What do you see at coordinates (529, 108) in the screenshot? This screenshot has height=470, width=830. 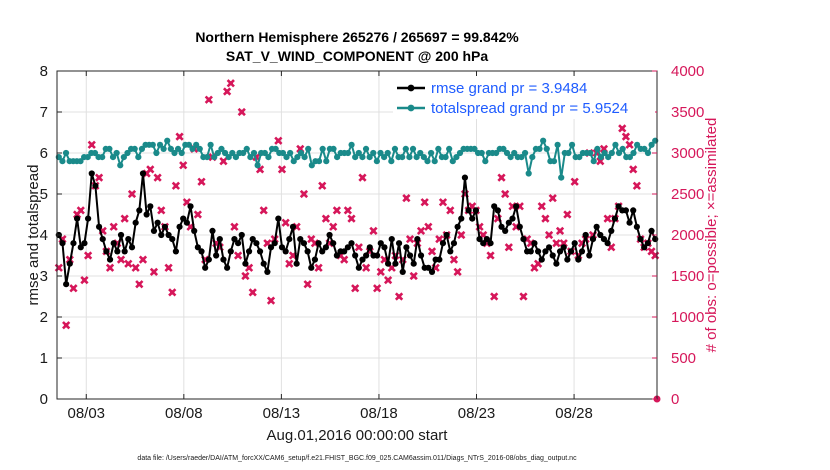 I see `legend-spread-label: totalspread grand pr = 5.9524` at bounding box center [529, 108].